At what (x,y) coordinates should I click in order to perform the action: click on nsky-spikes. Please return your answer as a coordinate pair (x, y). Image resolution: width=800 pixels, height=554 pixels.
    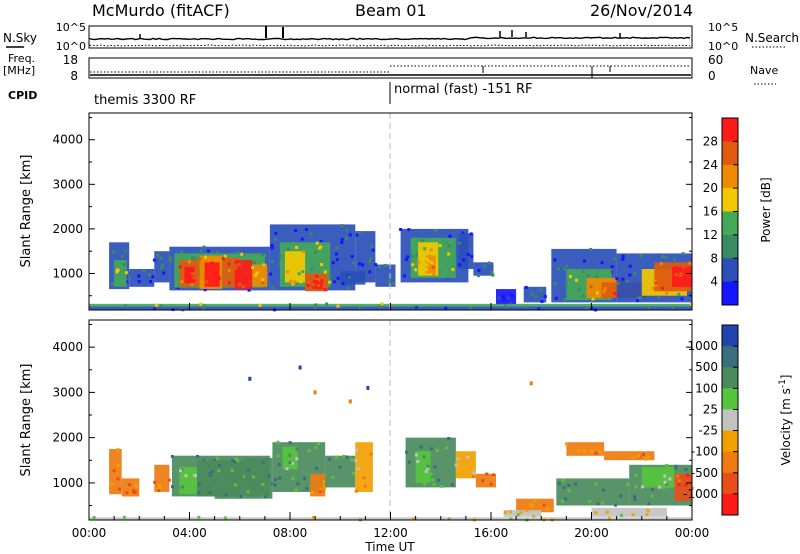
    Looking at the image, I should click on (380, 32).